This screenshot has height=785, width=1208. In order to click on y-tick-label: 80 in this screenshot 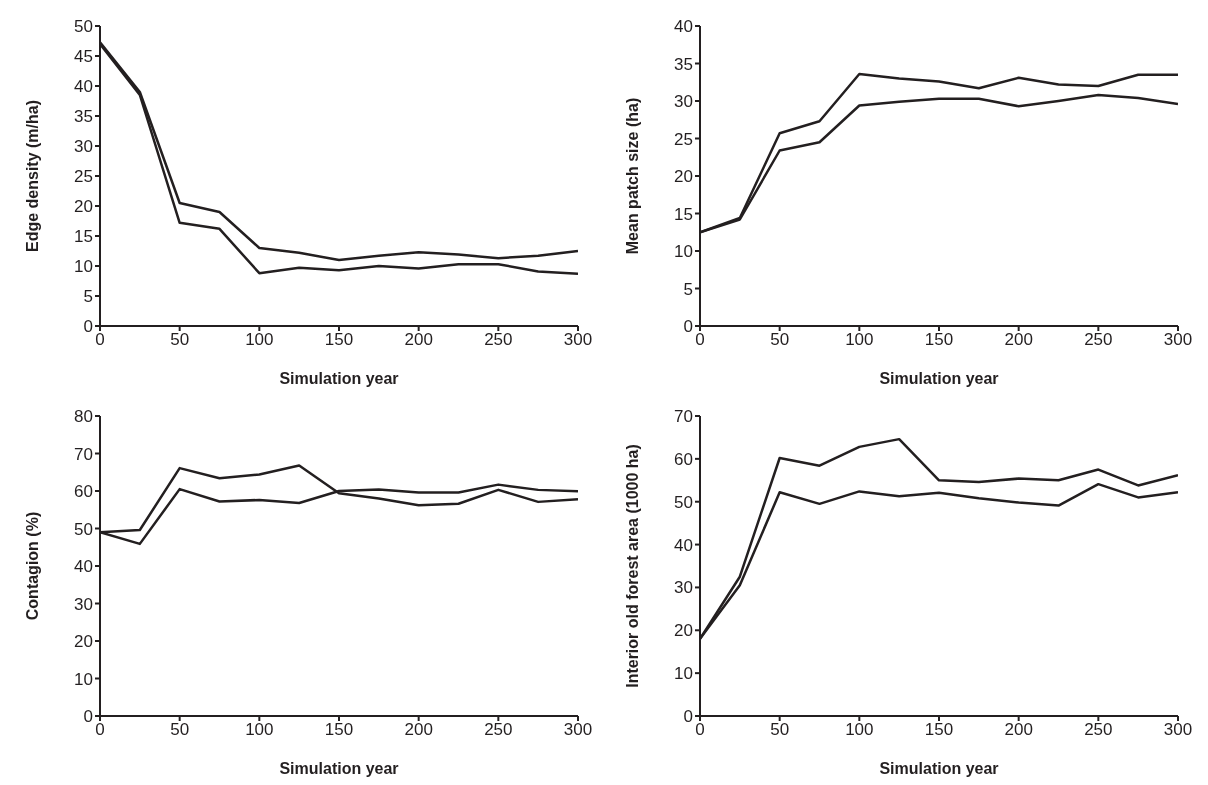, I will do `click(83, 417)`.